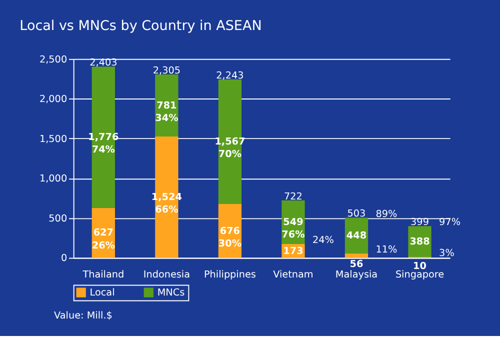  What do you see at coordinates (166, 275) in the screenshot?
I see `x-tick-label: Indonesia` at bounding box center [166, 275].